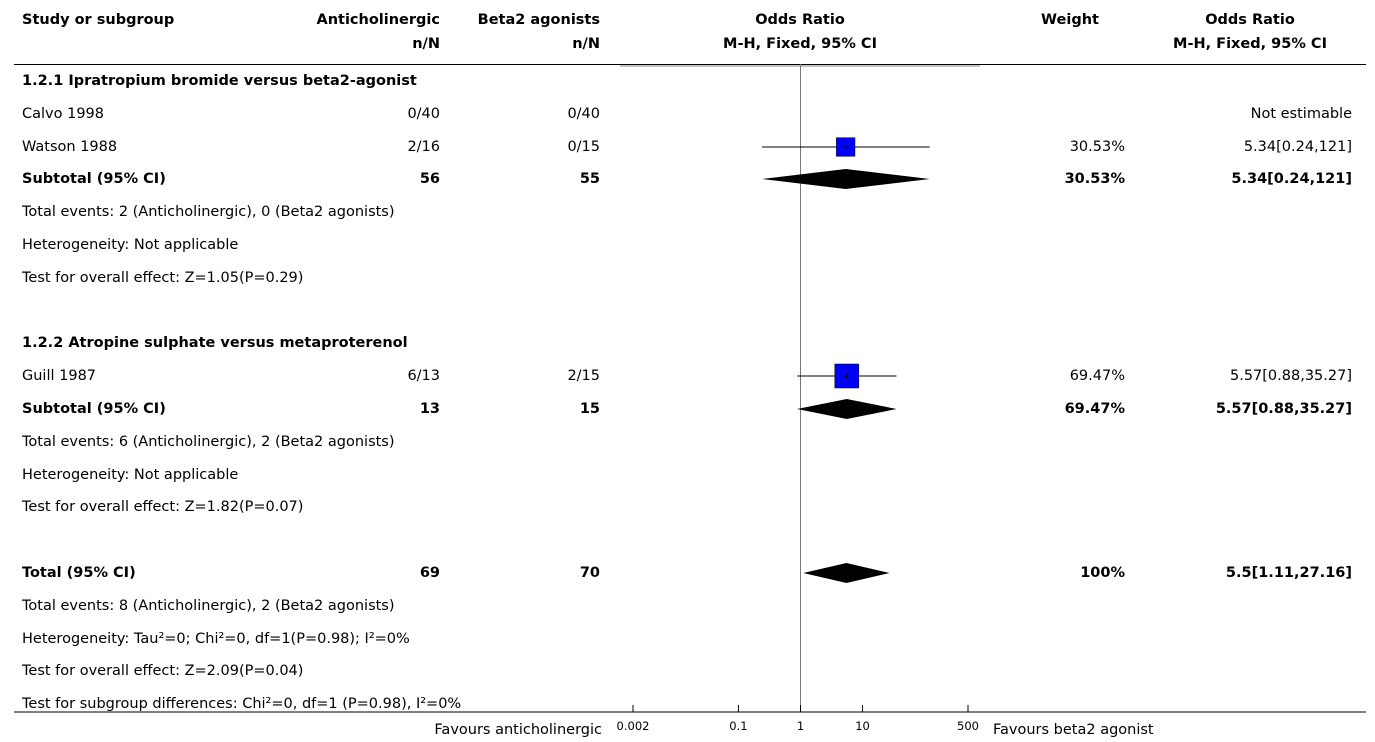  What do you see at coordinates (800, 20) in the screenshot?
I see `header-odds-ratio: Odds Ratio` at bounding box center [800, 20].